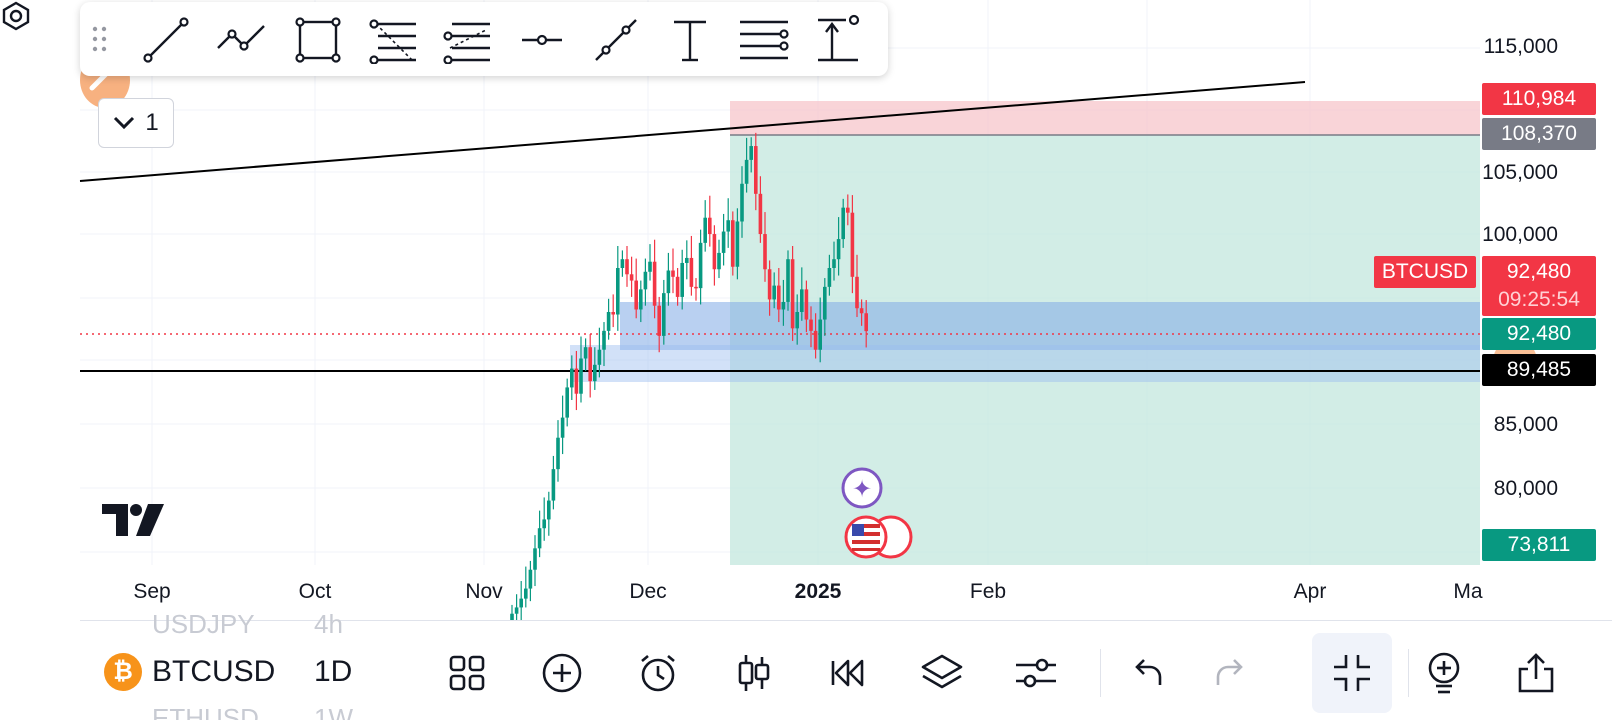  What do you see at coordinates (862, 488) in the screenshot?
I see `ai-spark-icon` at bounding box center [862, 488].